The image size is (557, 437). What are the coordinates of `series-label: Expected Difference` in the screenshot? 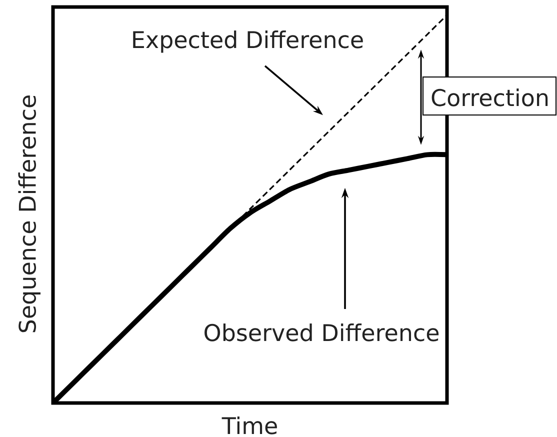 It's located at (248, 41).